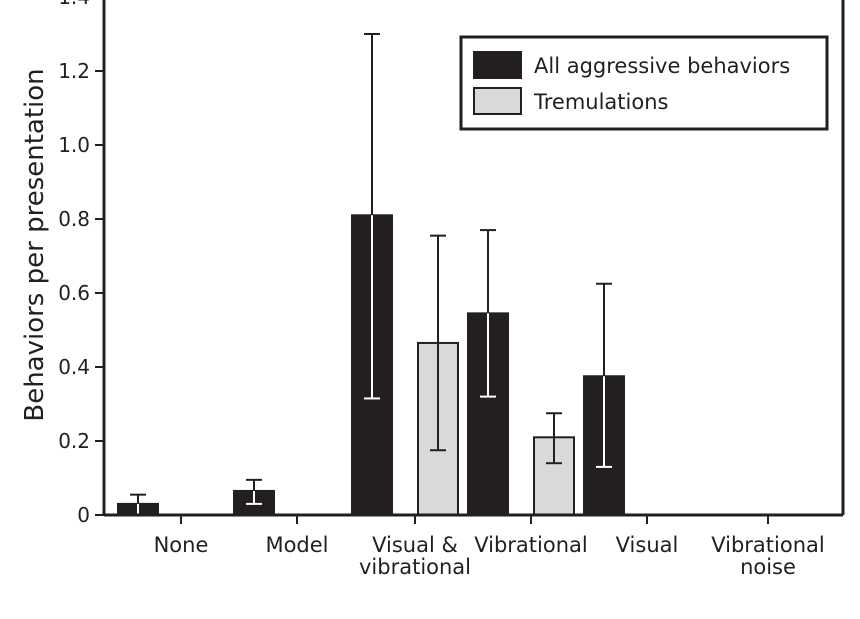 The height and width of the screenshot is (619, 860). I want to click on y-tick-label: 0.4, so click(74, 367).